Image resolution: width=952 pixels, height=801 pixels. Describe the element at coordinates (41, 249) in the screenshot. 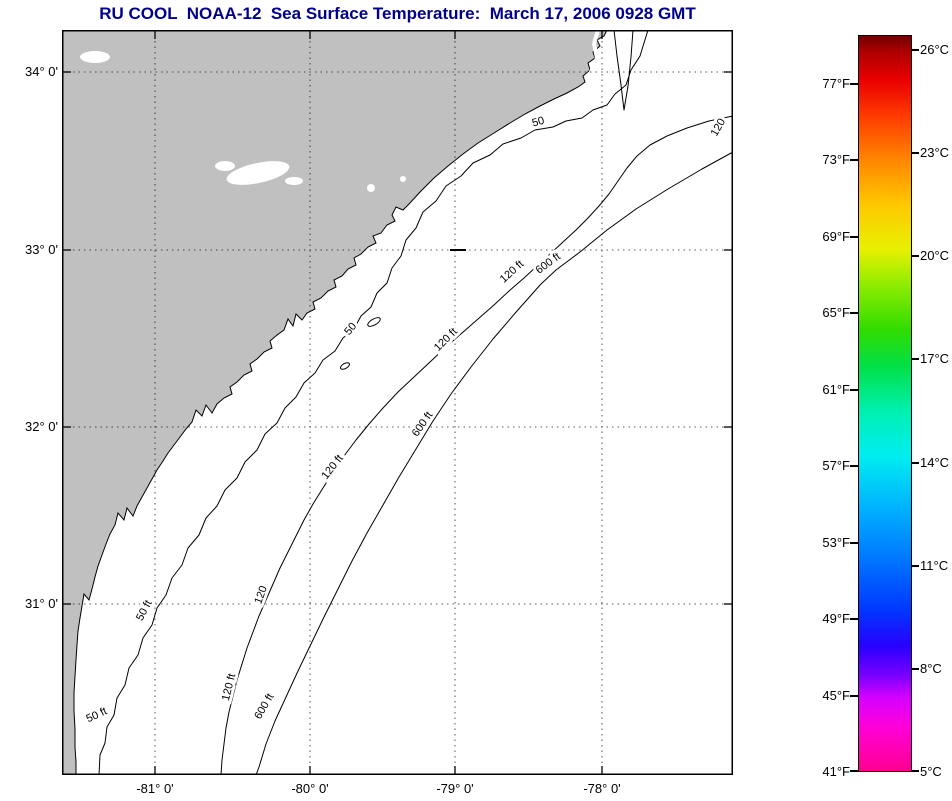

I see `y-tick-label-33: 33° 0'` at that location.